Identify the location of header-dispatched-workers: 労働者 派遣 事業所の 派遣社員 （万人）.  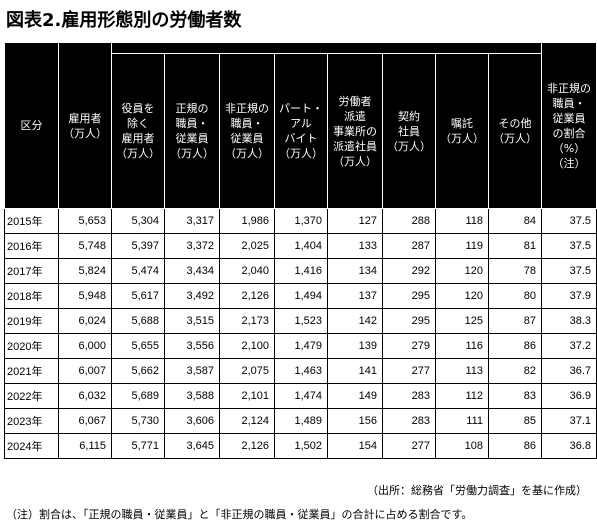
(355, 131).